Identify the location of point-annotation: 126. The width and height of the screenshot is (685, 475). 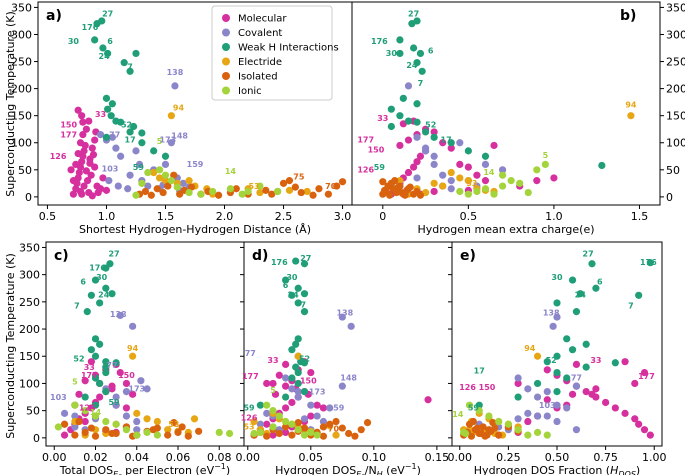
(87, 408).